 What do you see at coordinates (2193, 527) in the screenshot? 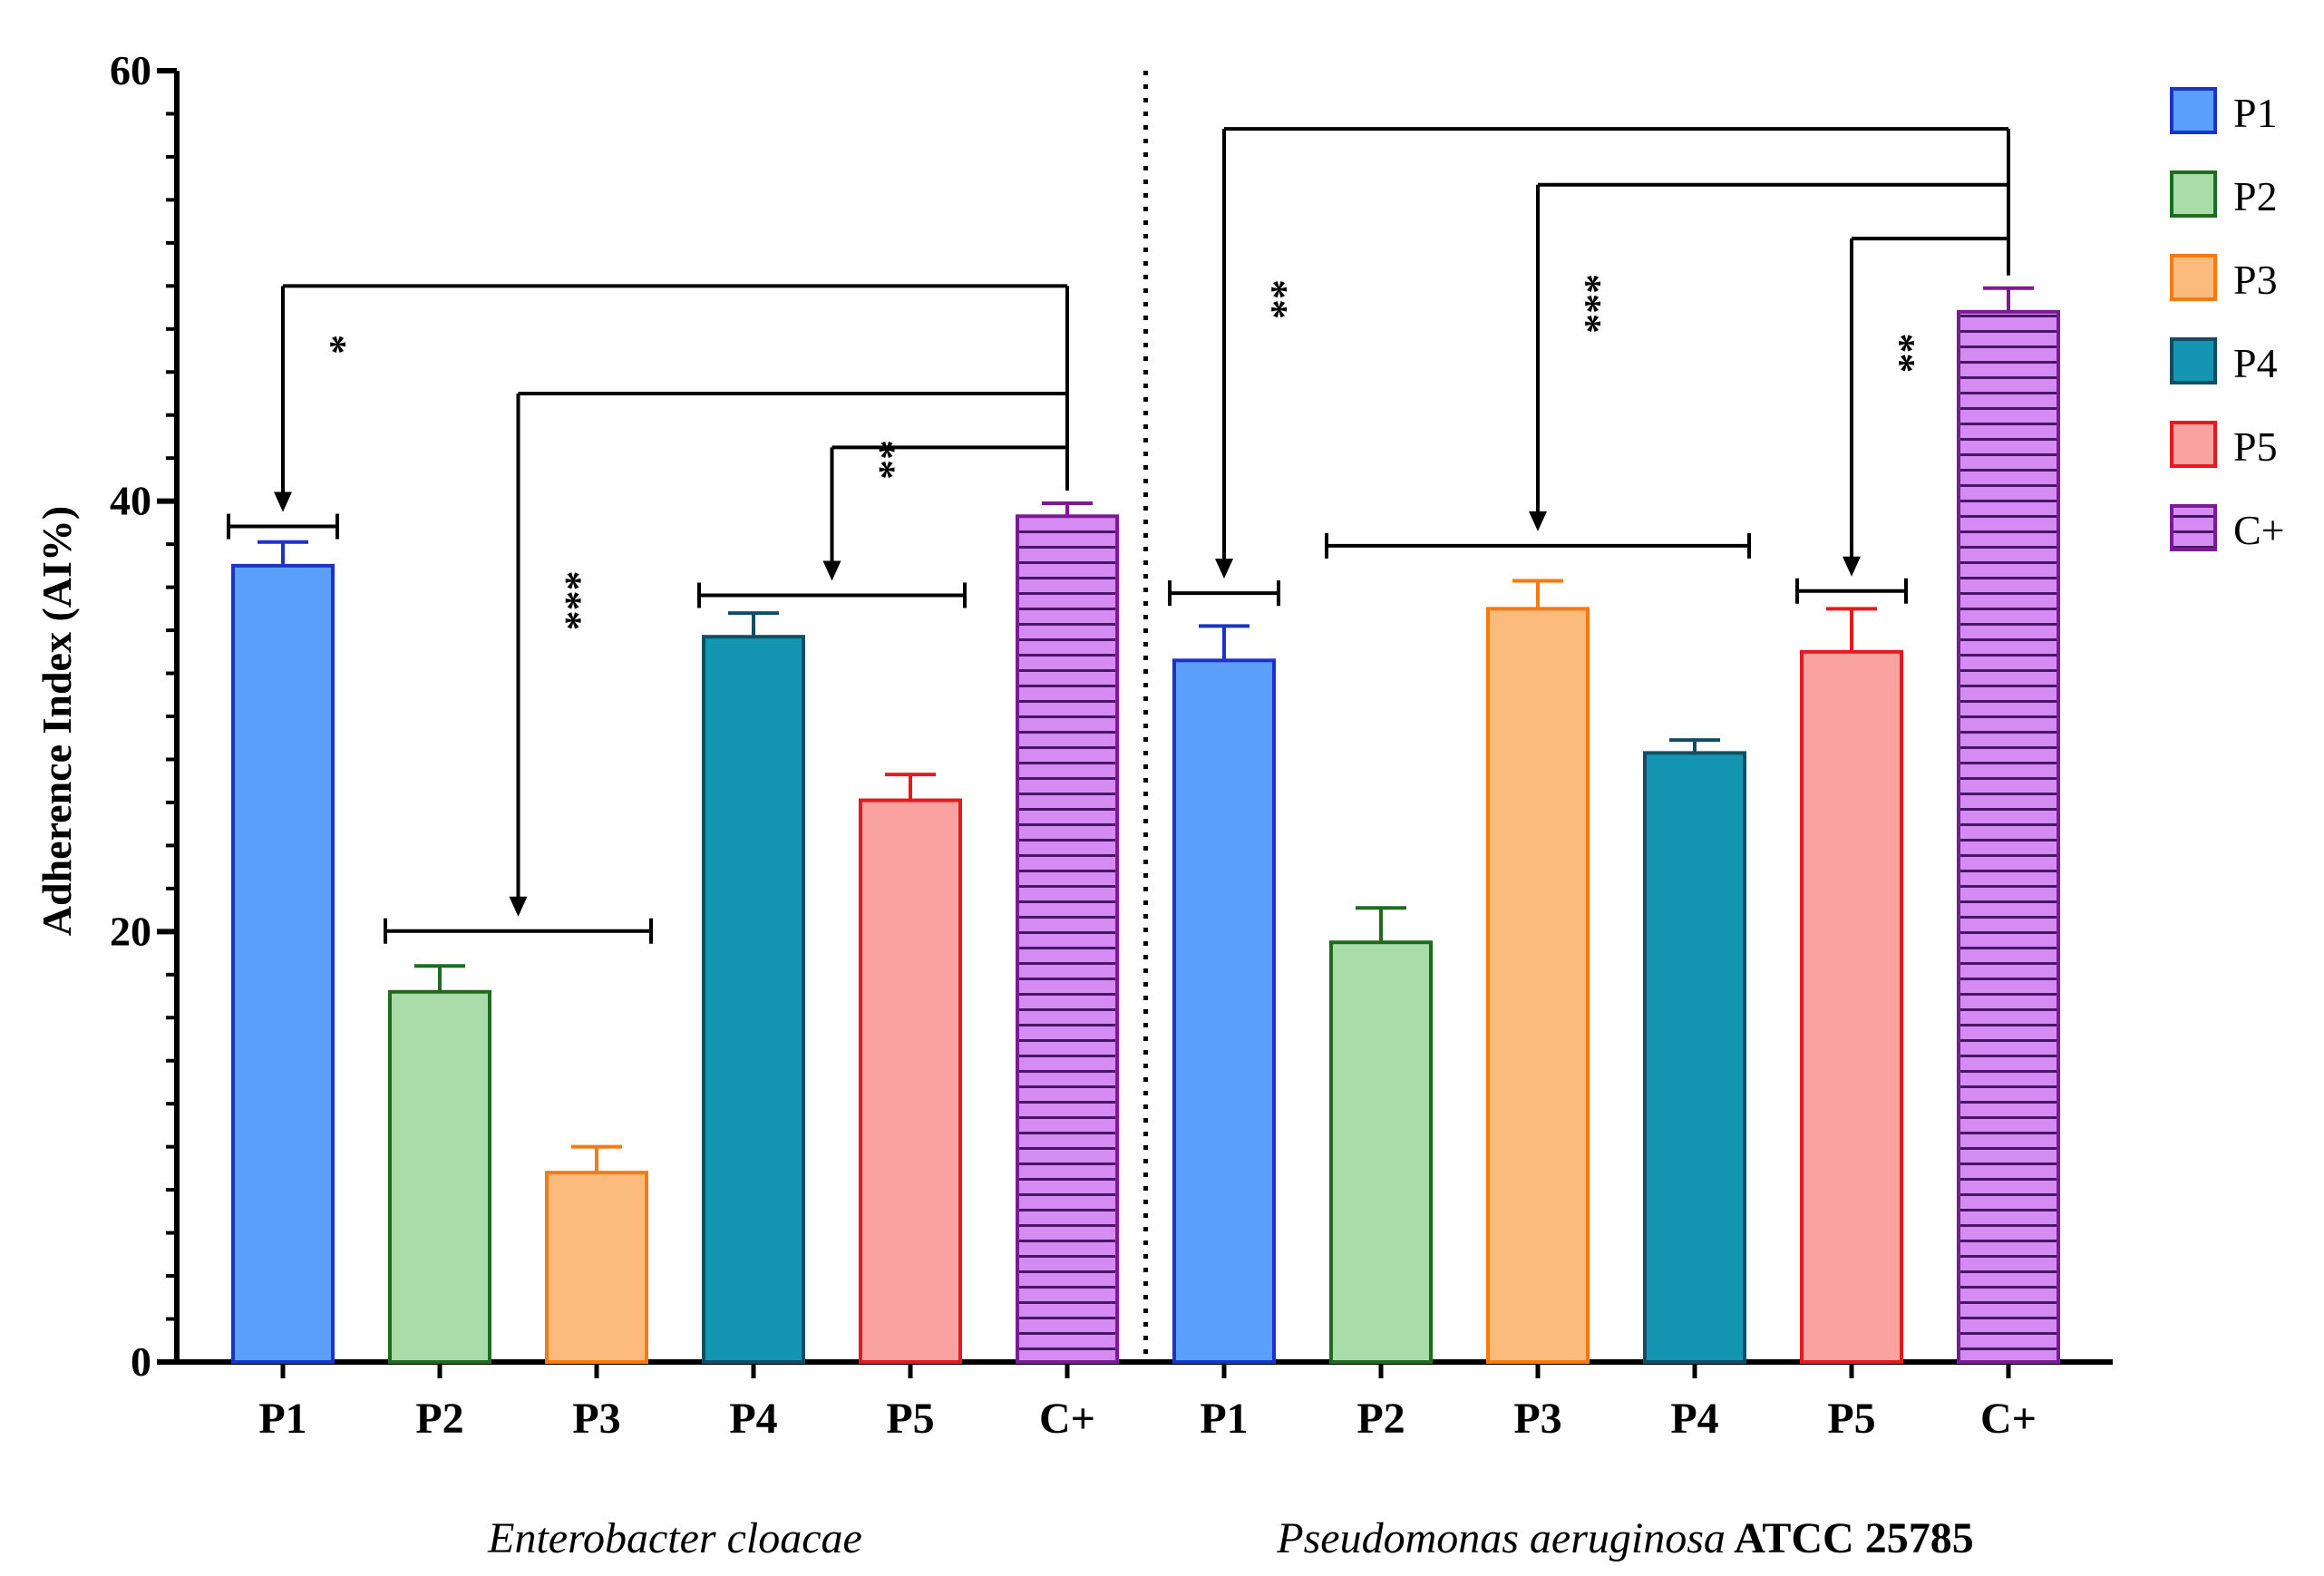
I see `legend-swatch-cplus` at bounding box center [2193, 527].